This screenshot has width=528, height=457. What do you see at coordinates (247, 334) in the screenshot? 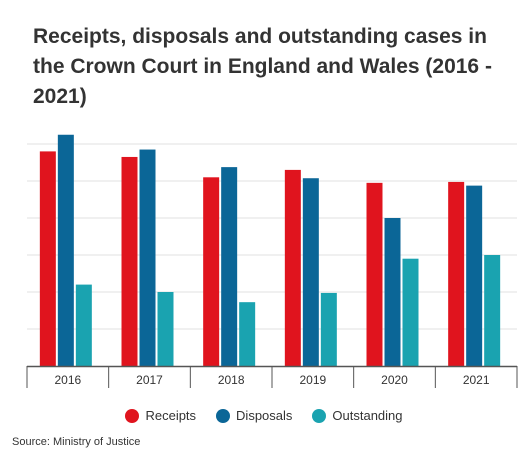
I see `bar-outstanding-2018` at bounding box center [247, 334].